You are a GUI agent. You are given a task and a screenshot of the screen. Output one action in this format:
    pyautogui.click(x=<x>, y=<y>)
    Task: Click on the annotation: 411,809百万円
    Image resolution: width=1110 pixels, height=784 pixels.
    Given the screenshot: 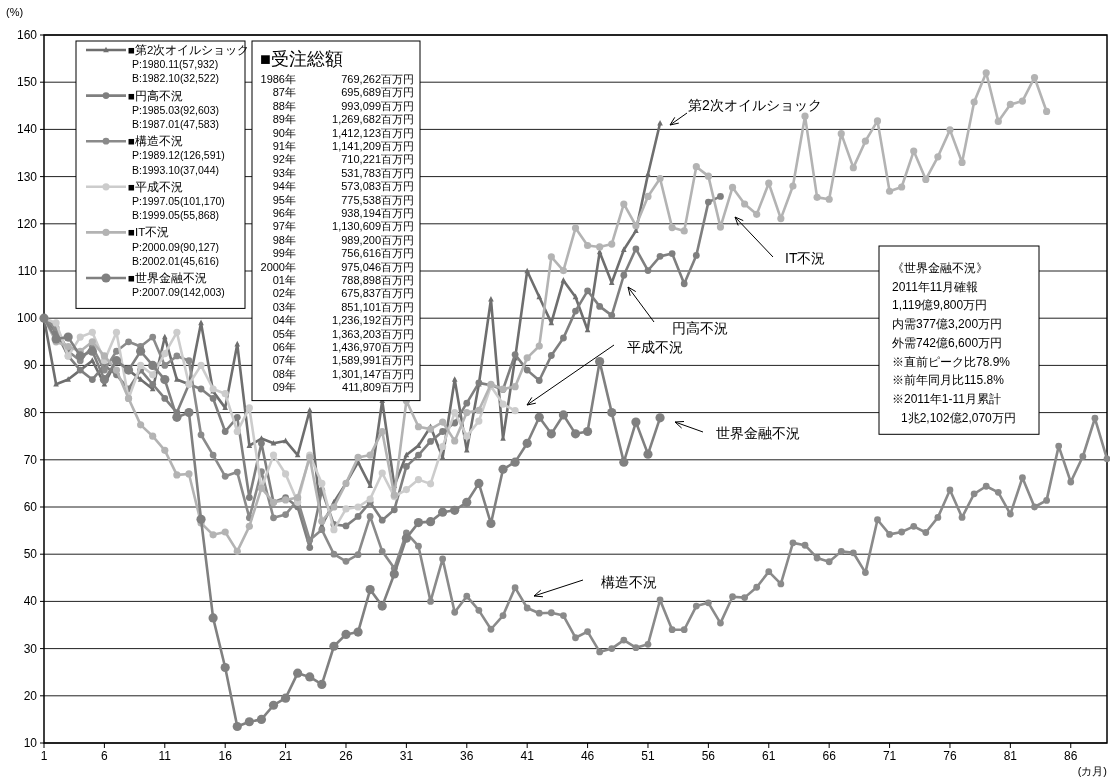 What is the action you would take?
    pyautogui.click(x=378, y=387)
    